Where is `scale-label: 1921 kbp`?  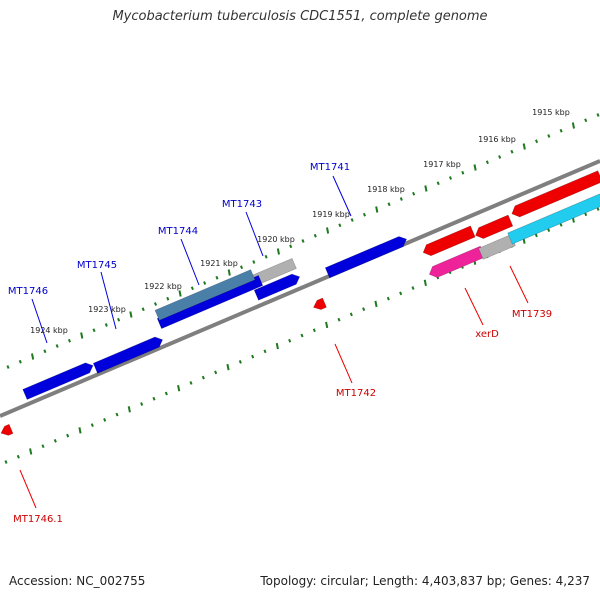
scale-label: 1921 kbp is located at coordinates (219, 263).